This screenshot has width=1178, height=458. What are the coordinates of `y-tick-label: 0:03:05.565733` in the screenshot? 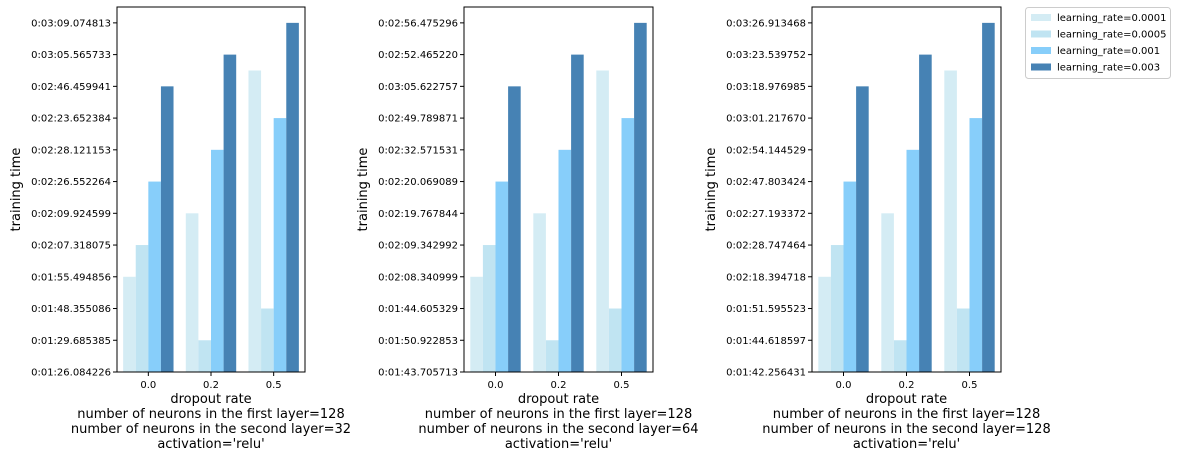 It's located at (71, 55).